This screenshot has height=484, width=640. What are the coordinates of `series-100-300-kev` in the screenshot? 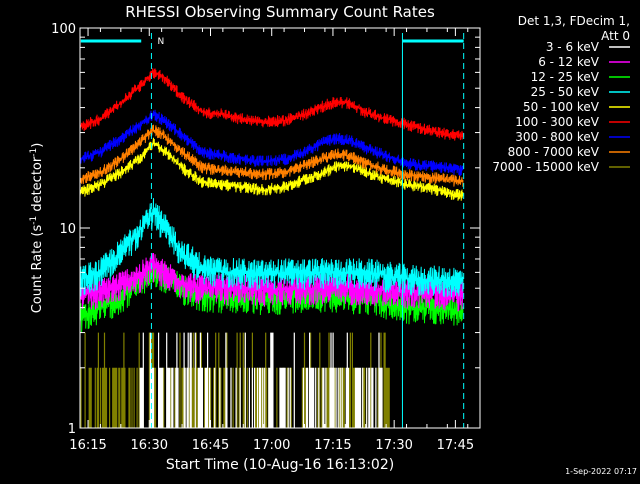 It's located at (271, 104).